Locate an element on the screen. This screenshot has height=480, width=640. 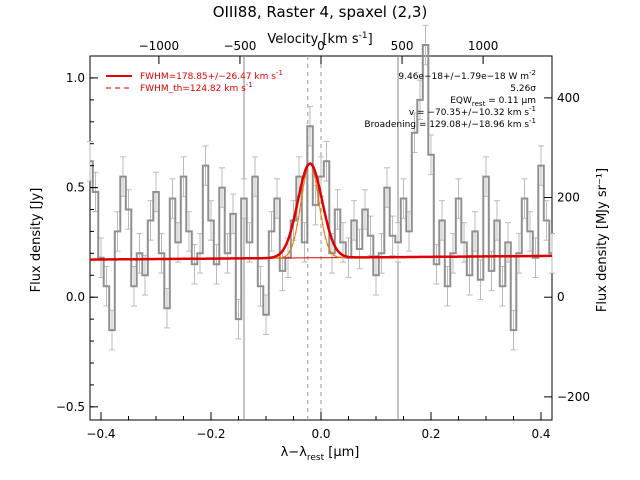
x-tick-label: −0.4 is located at coordinates (100, 434).